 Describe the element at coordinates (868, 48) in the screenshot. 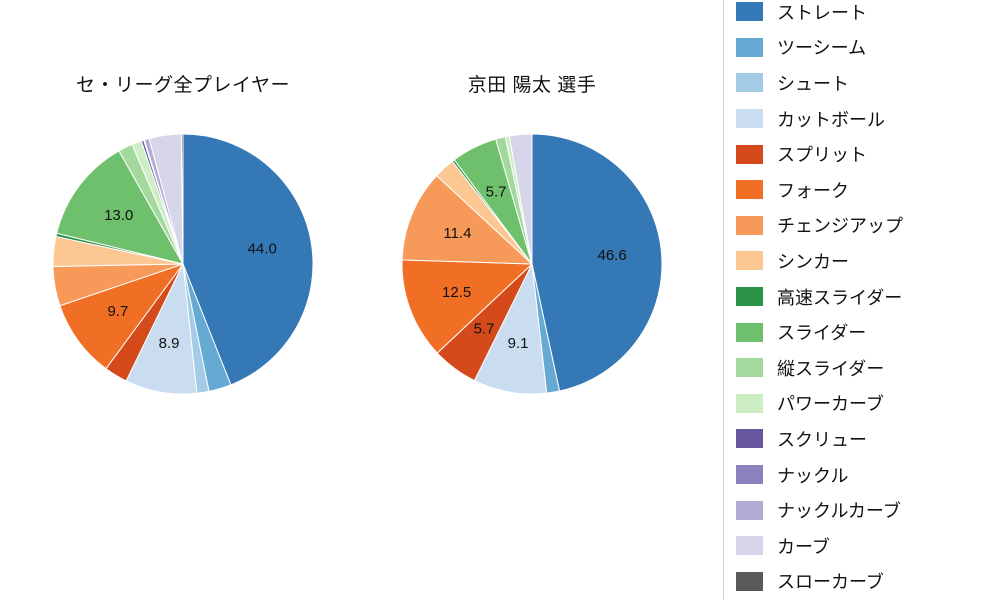

I see `legend-item-1: ツーシーム` at that location.